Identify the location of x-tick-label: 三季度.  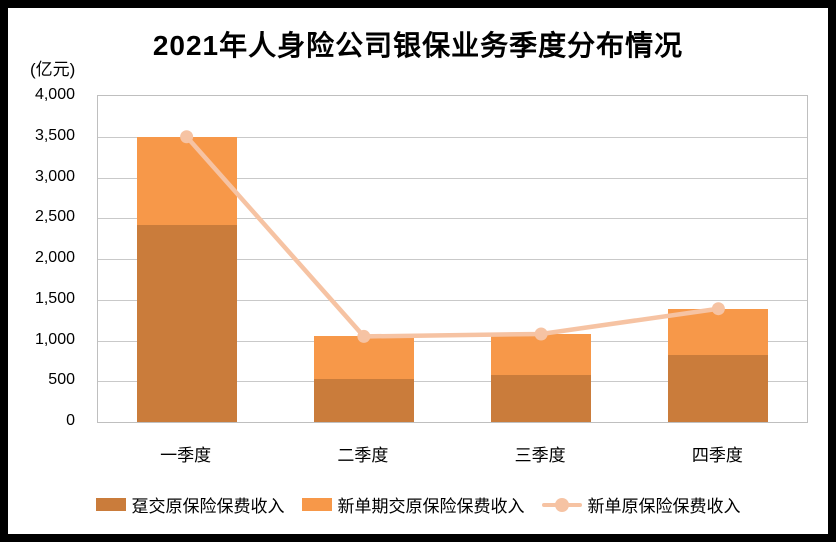
(540, 455).